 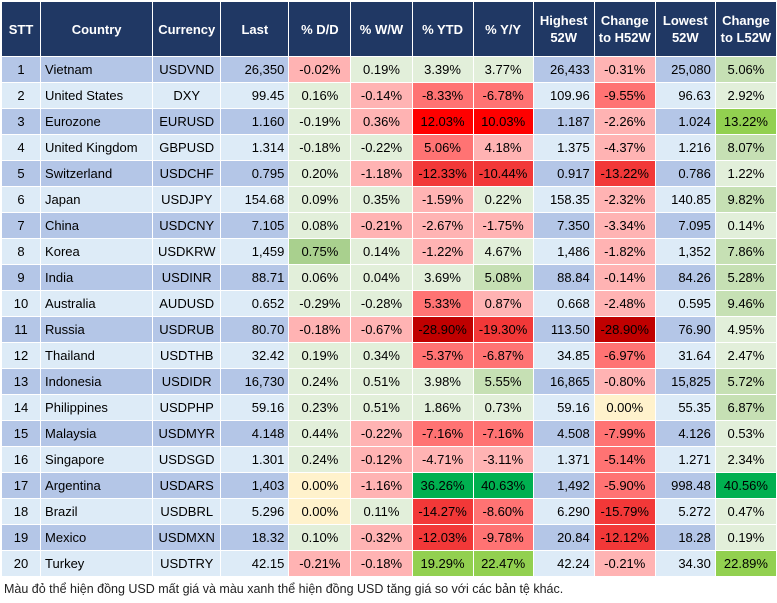 What do you see at coordinates (97, 485) in the screenshot?
I see `cell-country: Argentina` at bounding box center [97, 485].